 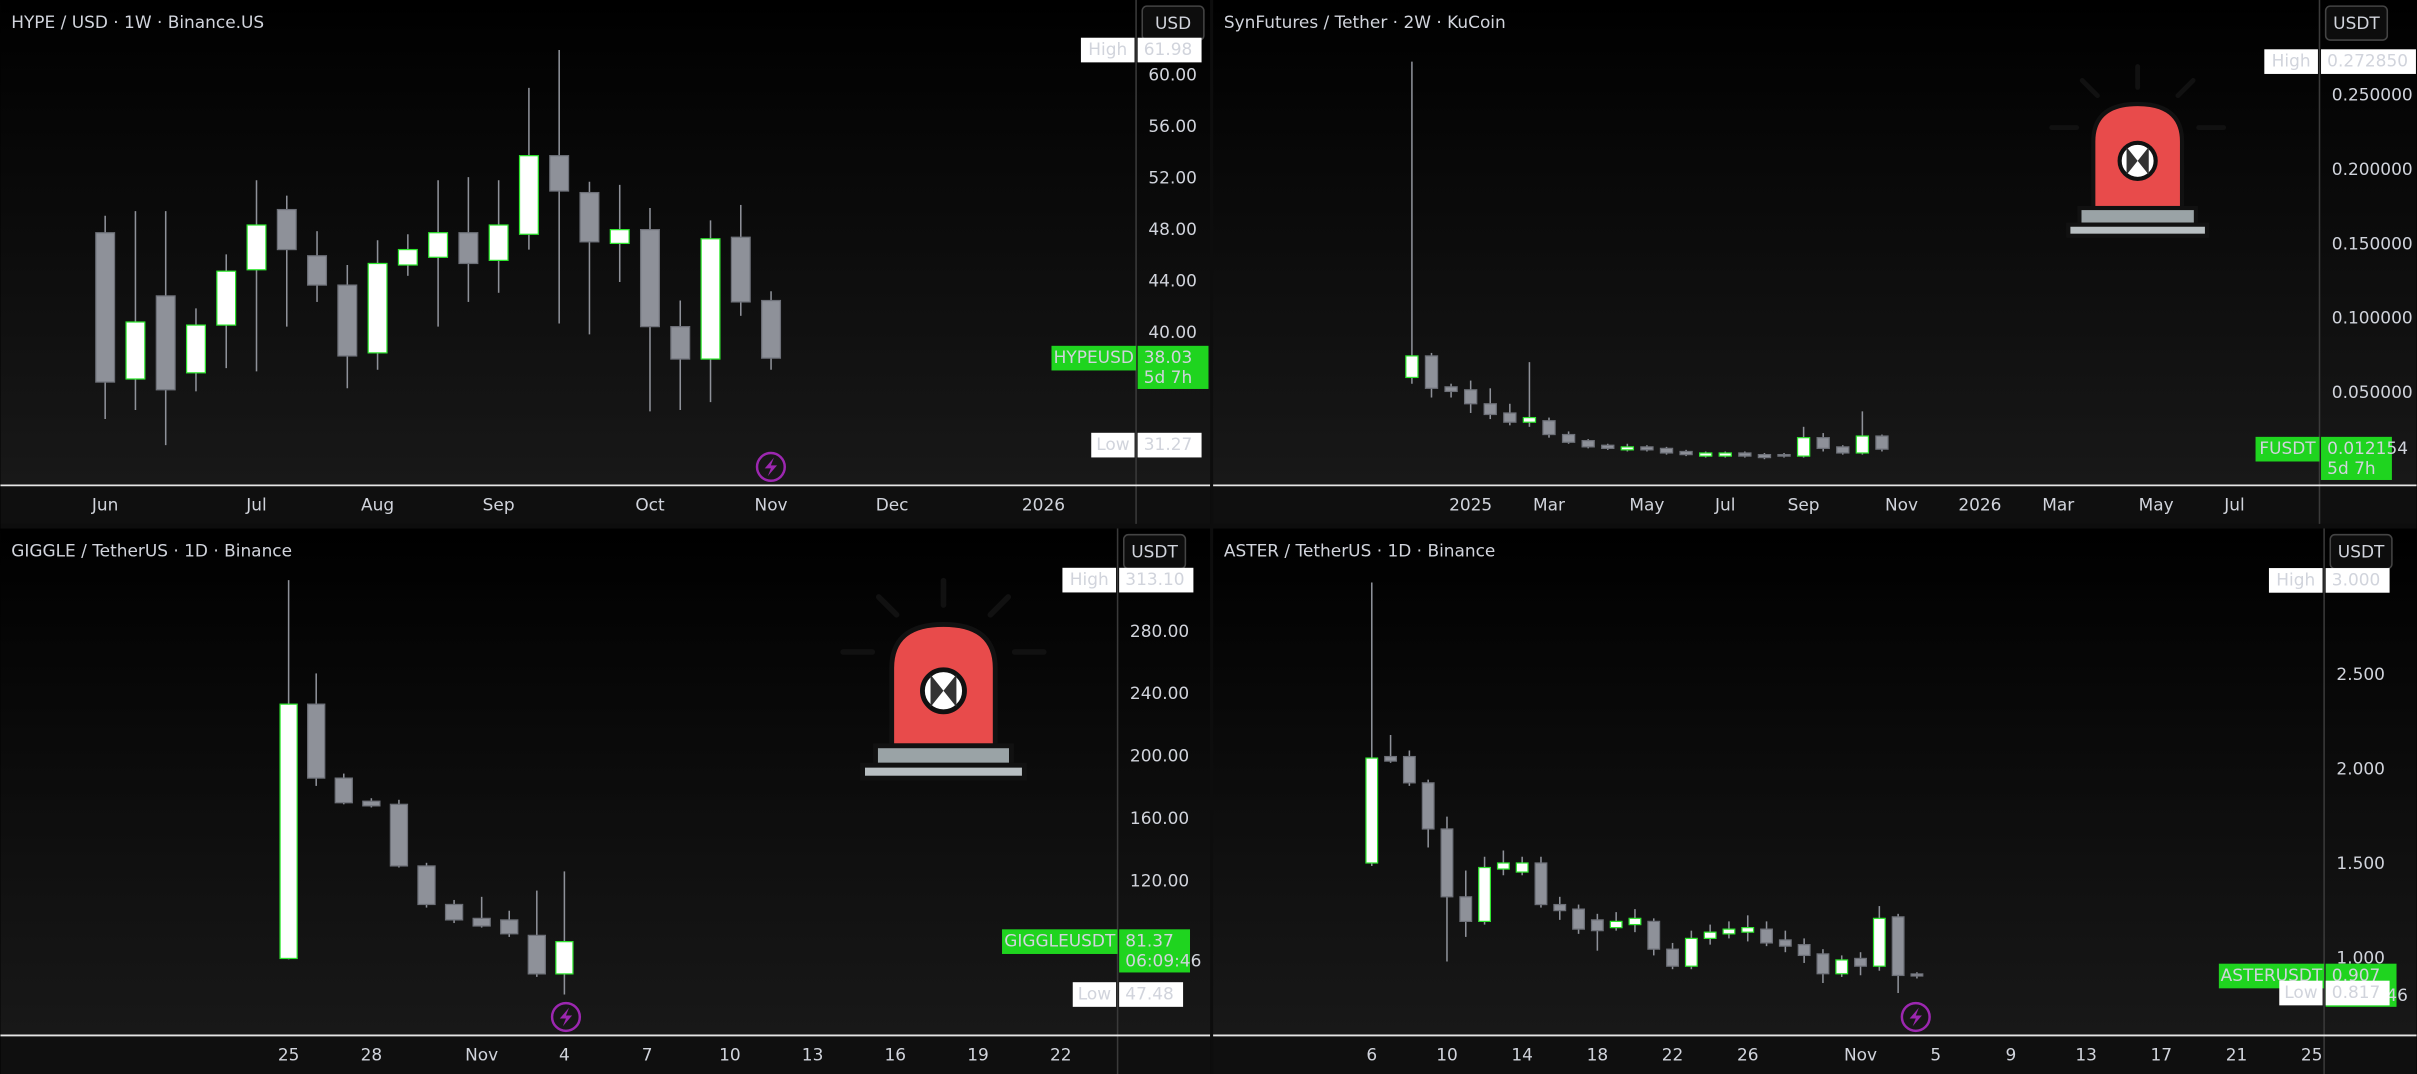 I want to click on marker-text: High, so click(x=1089, y=579).